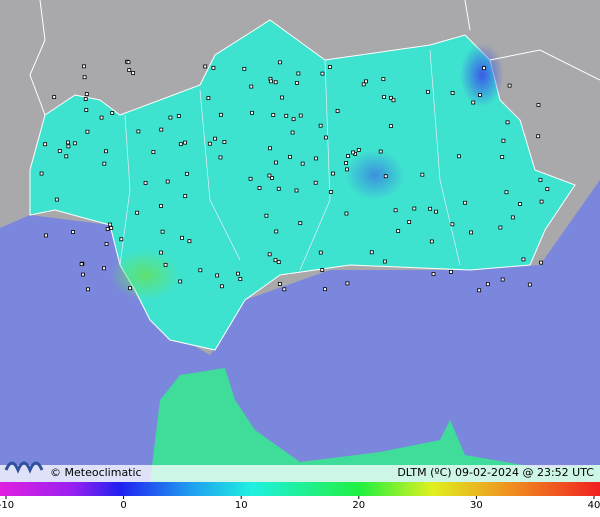 The height and width of the screenshot is (517, 600). Describe the element at coordinates (300, 473) in the screenshot. I see `caption-bar` at that location.